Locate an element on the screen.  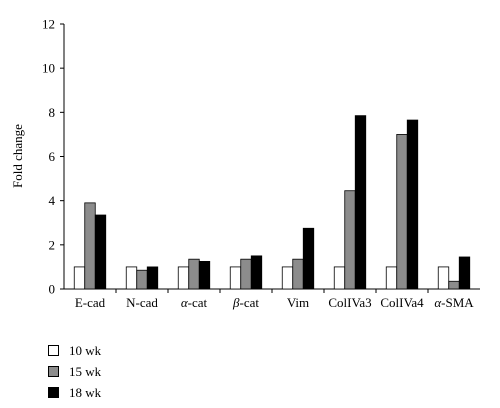
x-tick-label: α-cat is located at coordinates (194, 302).